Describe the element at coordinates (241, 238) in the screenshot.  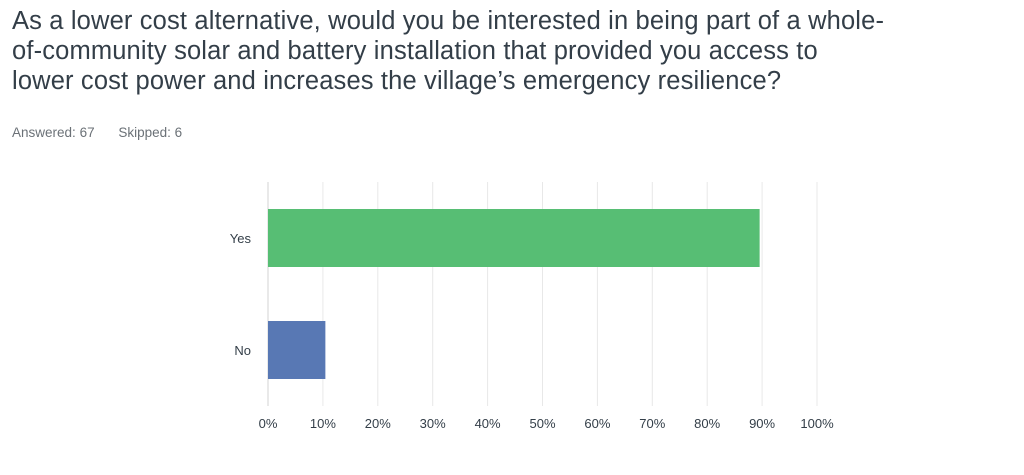
I see `category-label-yes: Yes` at that location.